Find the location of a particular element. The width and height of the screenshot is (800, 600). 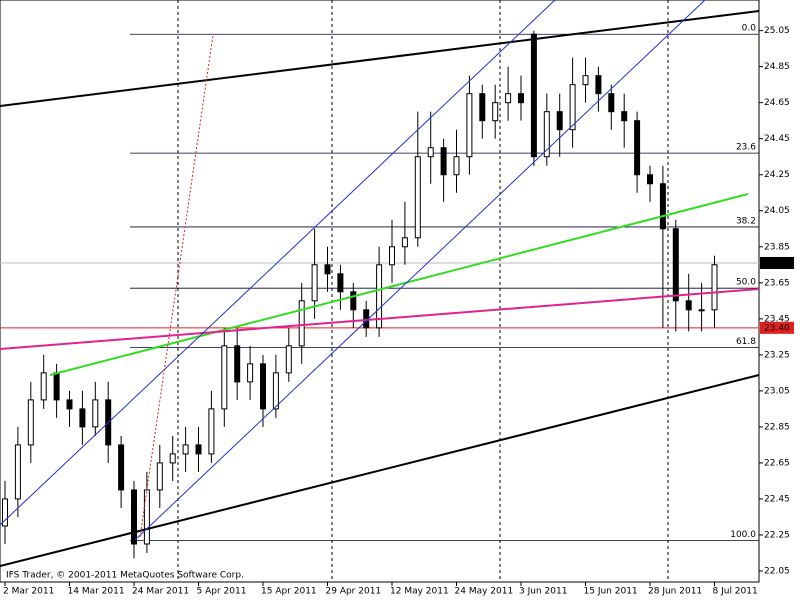

y-tick-label: 24.25 is located at coordinates (777, 175).